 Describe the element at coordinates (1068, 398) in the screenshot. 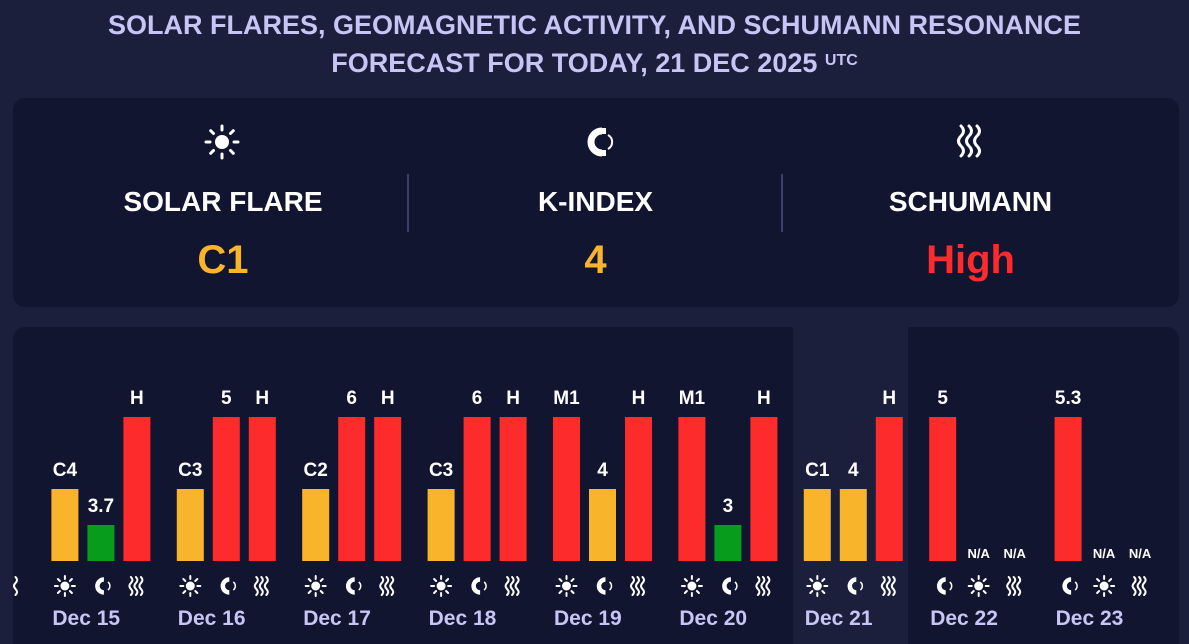

I see `k-value-label: 5.3` at that location.